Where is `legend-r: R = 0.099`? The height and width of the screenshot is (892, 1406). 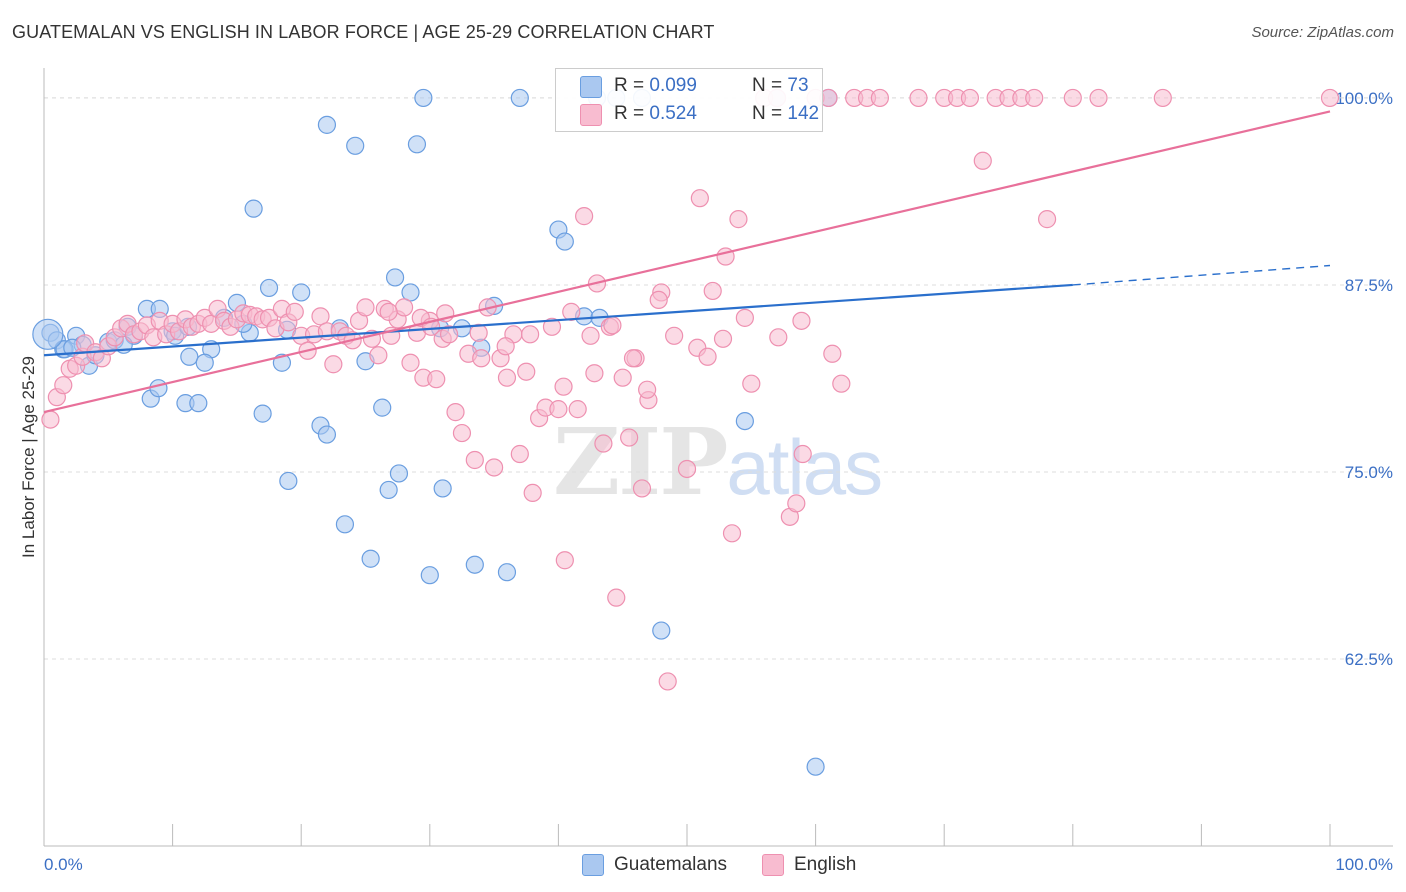 legend-r: R = 0.099 is located at coordinates (655, 85).